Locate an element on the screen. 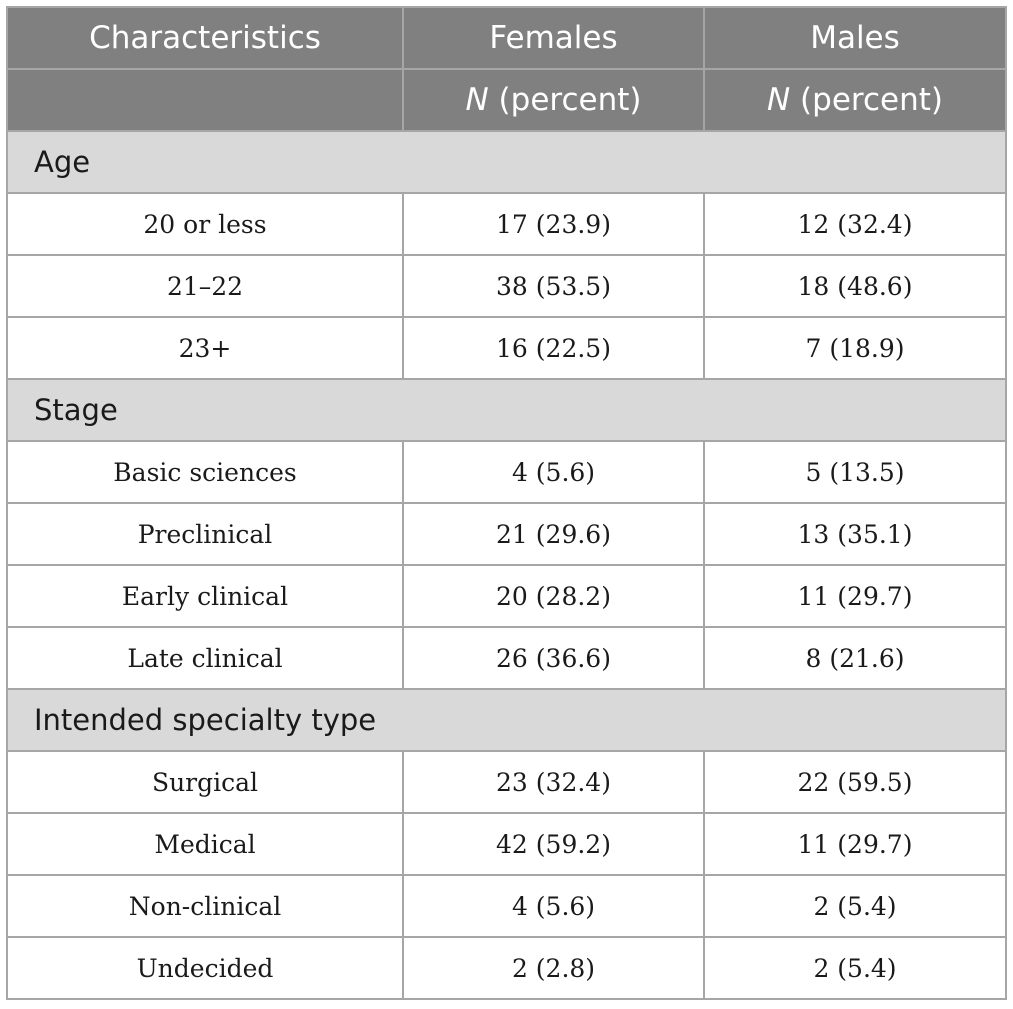 This screenshot has height=1009, width=1013. section-row-age: Age is located at coordinates (506, 162).